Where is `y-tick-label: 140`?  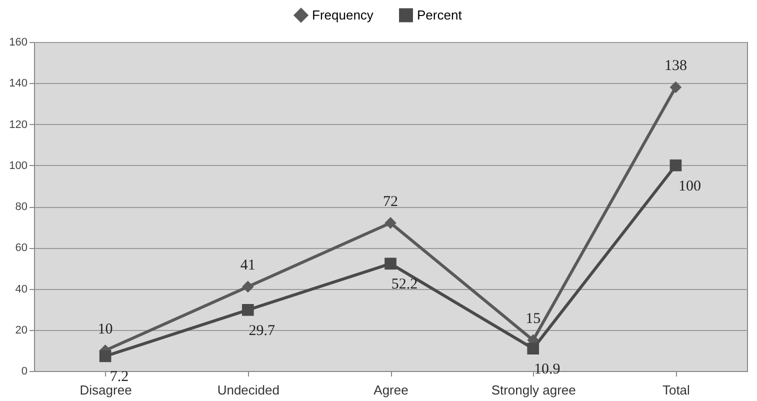 y-tick-label: 140 is located at coordinates (18, 84).